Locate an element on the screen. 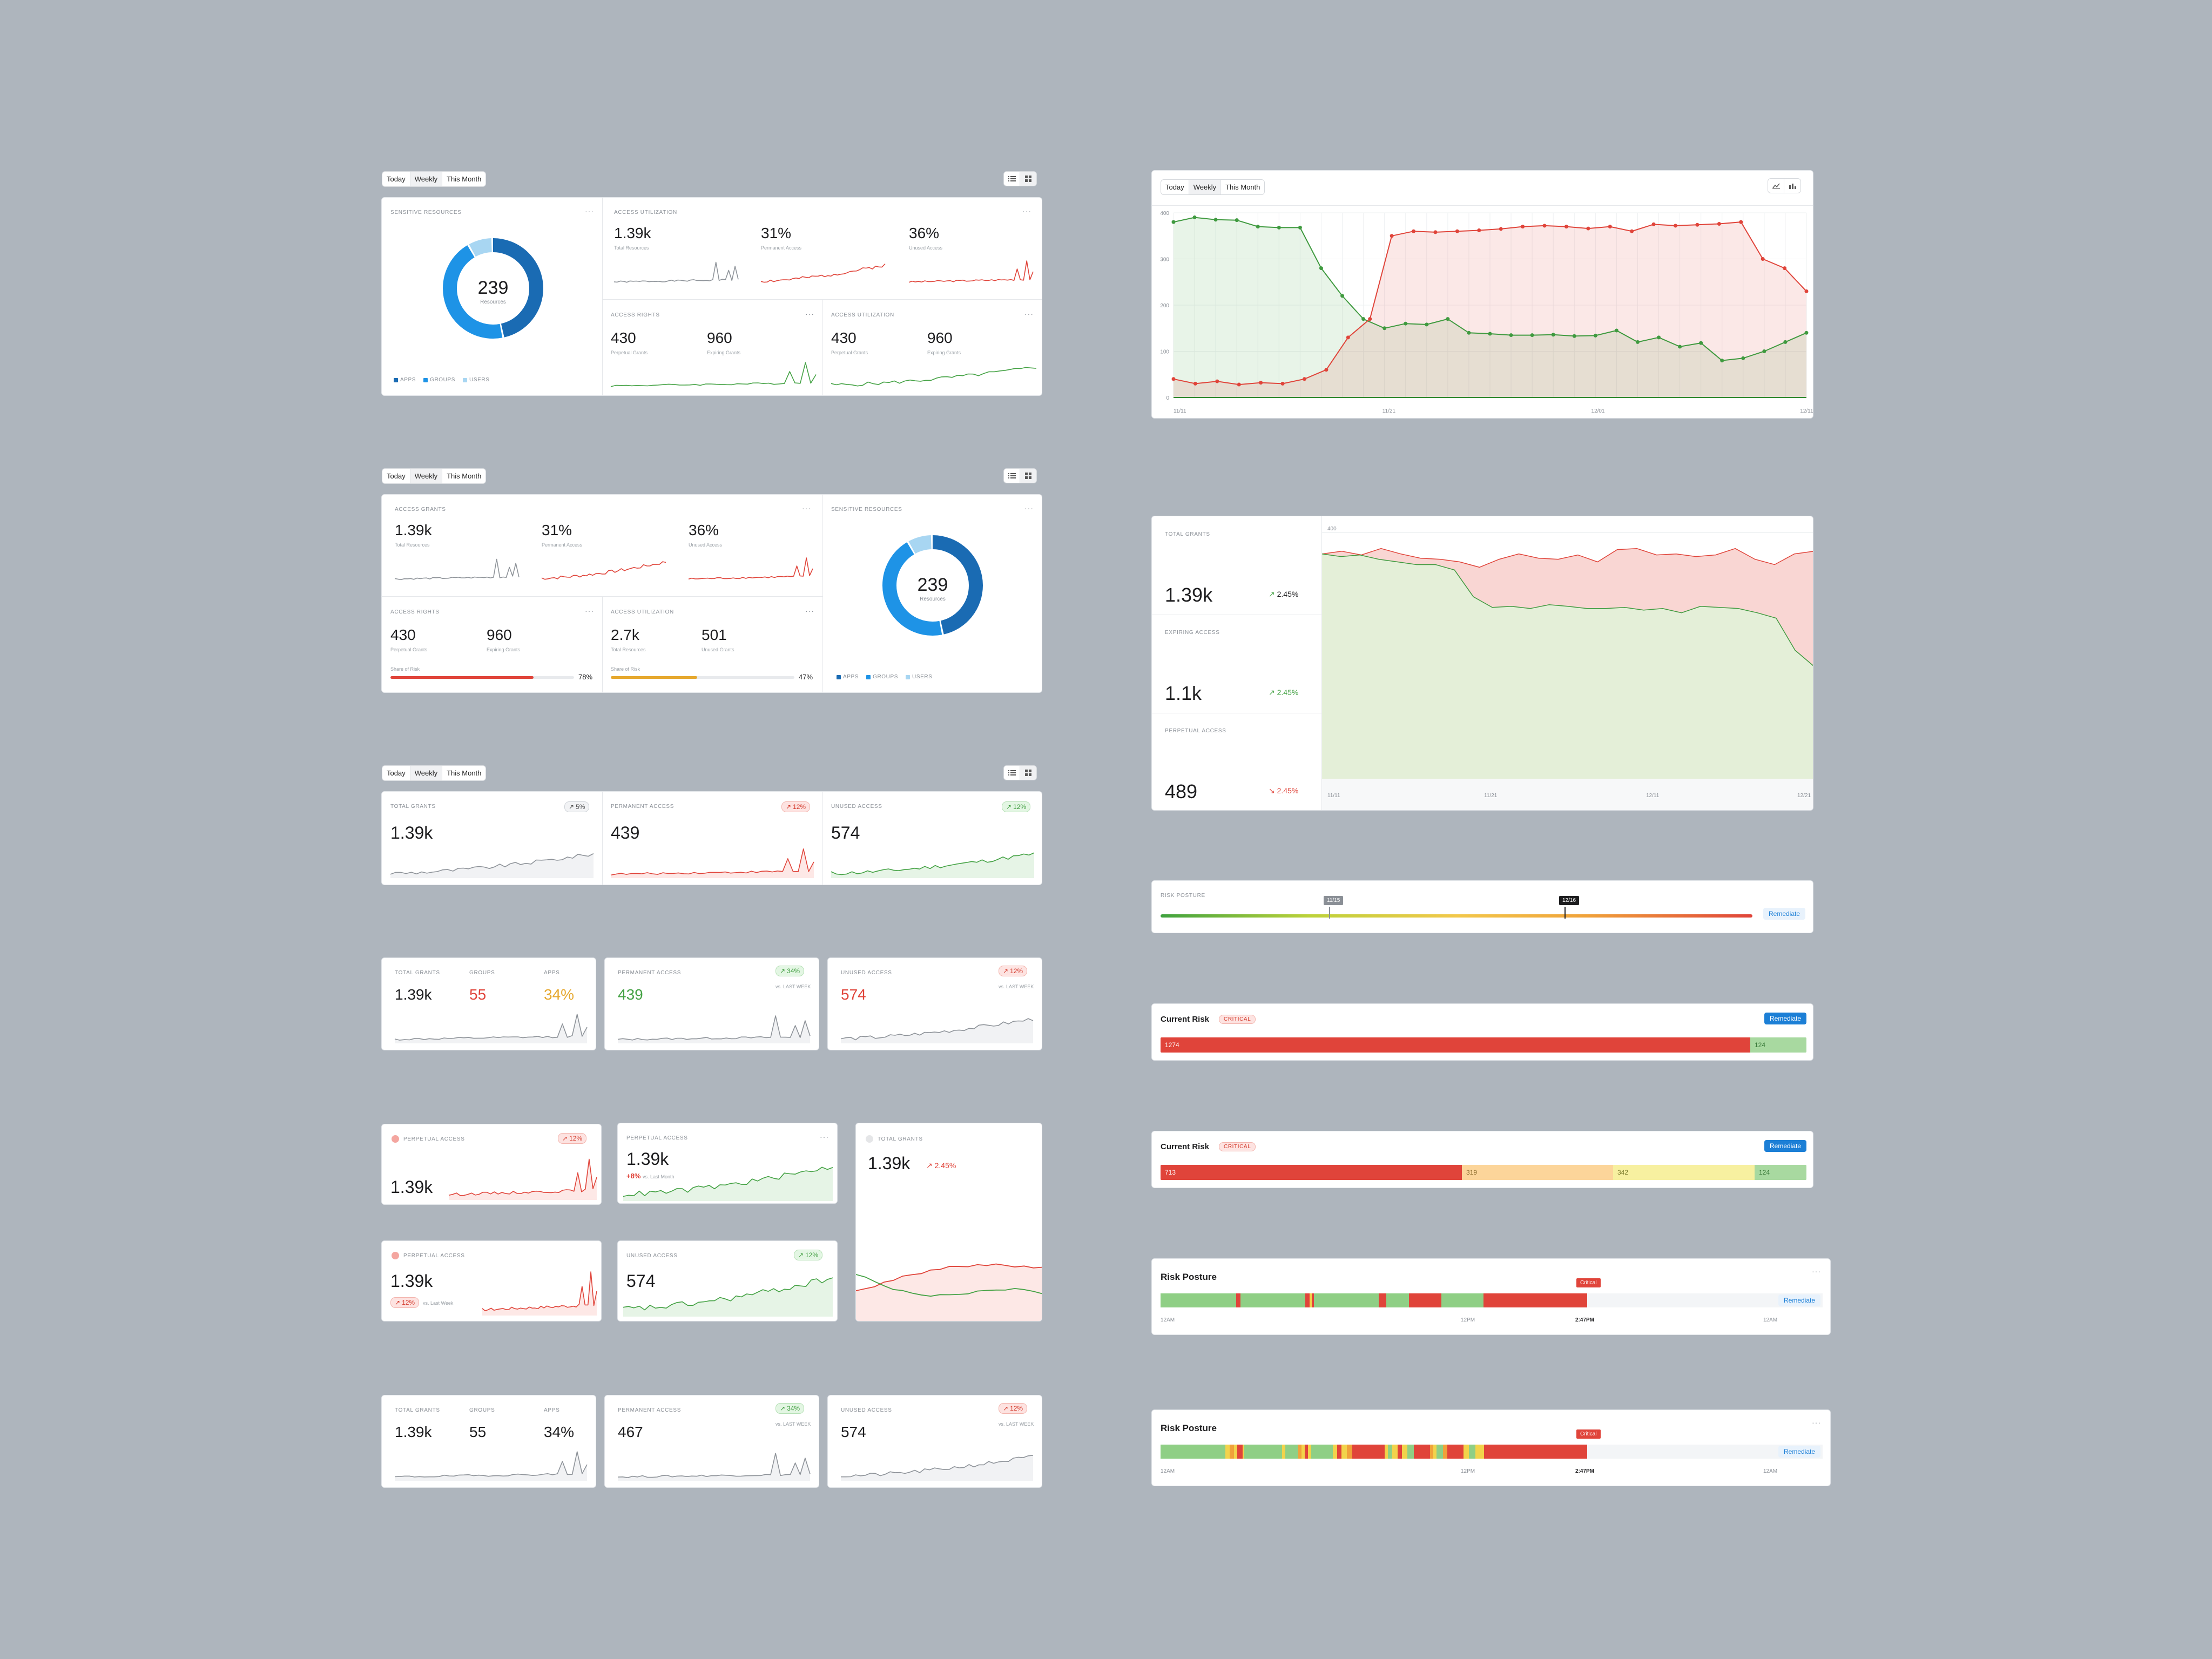 The width and height of the screenshot is (2212, 1659). status-dot-icon is located at coordinates (395, 1255).